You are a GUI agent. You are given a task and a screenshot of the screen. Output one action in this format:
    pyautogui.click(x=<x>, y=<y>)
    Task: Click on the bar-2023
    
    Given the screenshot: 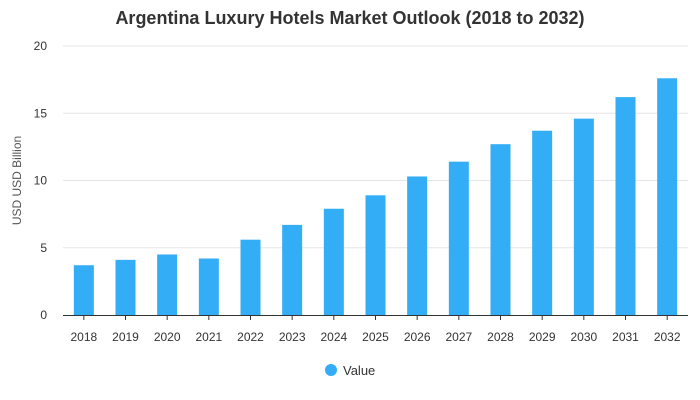 What is the action you would take?
    pyautogui.click(x=292, y=269)
    